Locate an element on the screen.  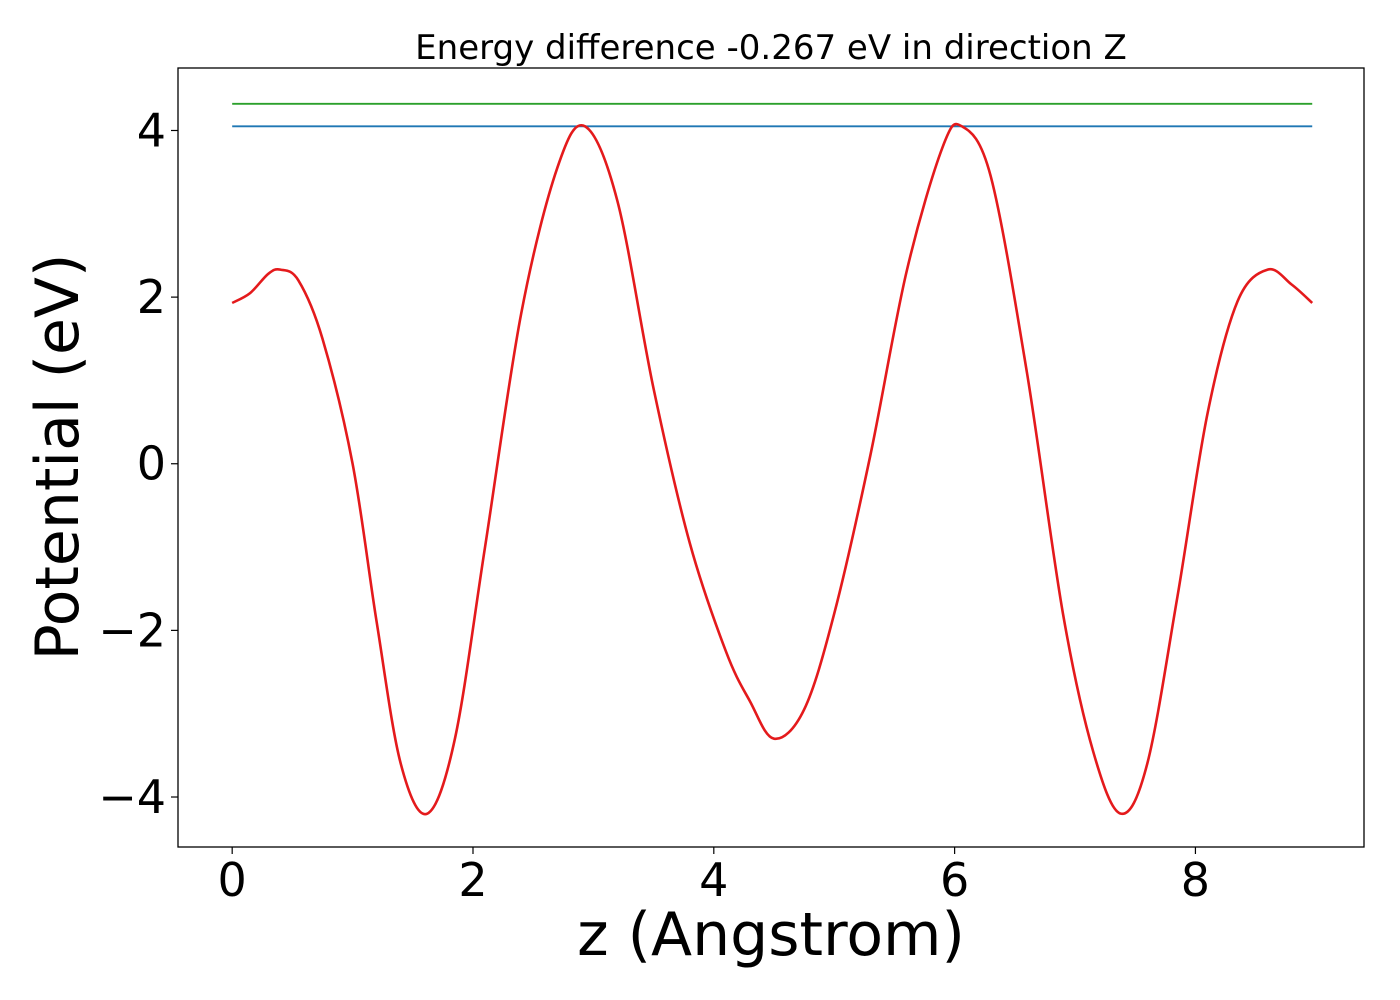
y-tick-label: 0 is located at coordinates (151, 464).